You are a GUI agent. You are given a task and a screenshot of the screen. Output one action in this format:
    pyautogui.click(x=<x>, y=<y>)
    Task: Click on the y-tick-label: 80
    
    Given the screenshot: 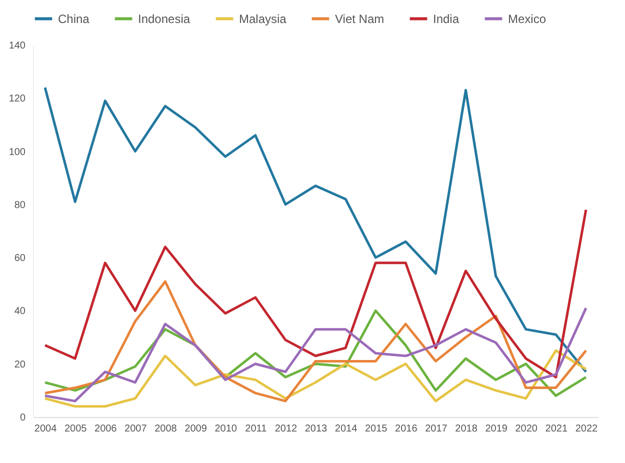 What is the action you would take?
    pyautogui.click(x=20, y=205)
    